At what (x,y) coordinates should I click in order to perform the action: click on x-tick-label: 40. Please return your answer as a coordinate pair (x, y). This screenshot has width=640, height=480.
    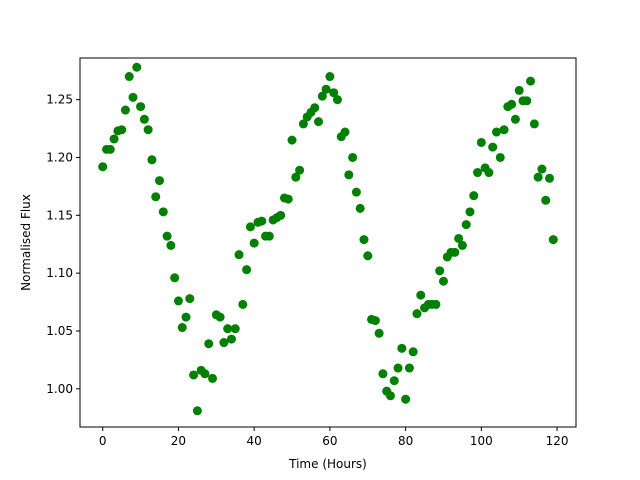
    Looking at the image, I should click on (254, 441).